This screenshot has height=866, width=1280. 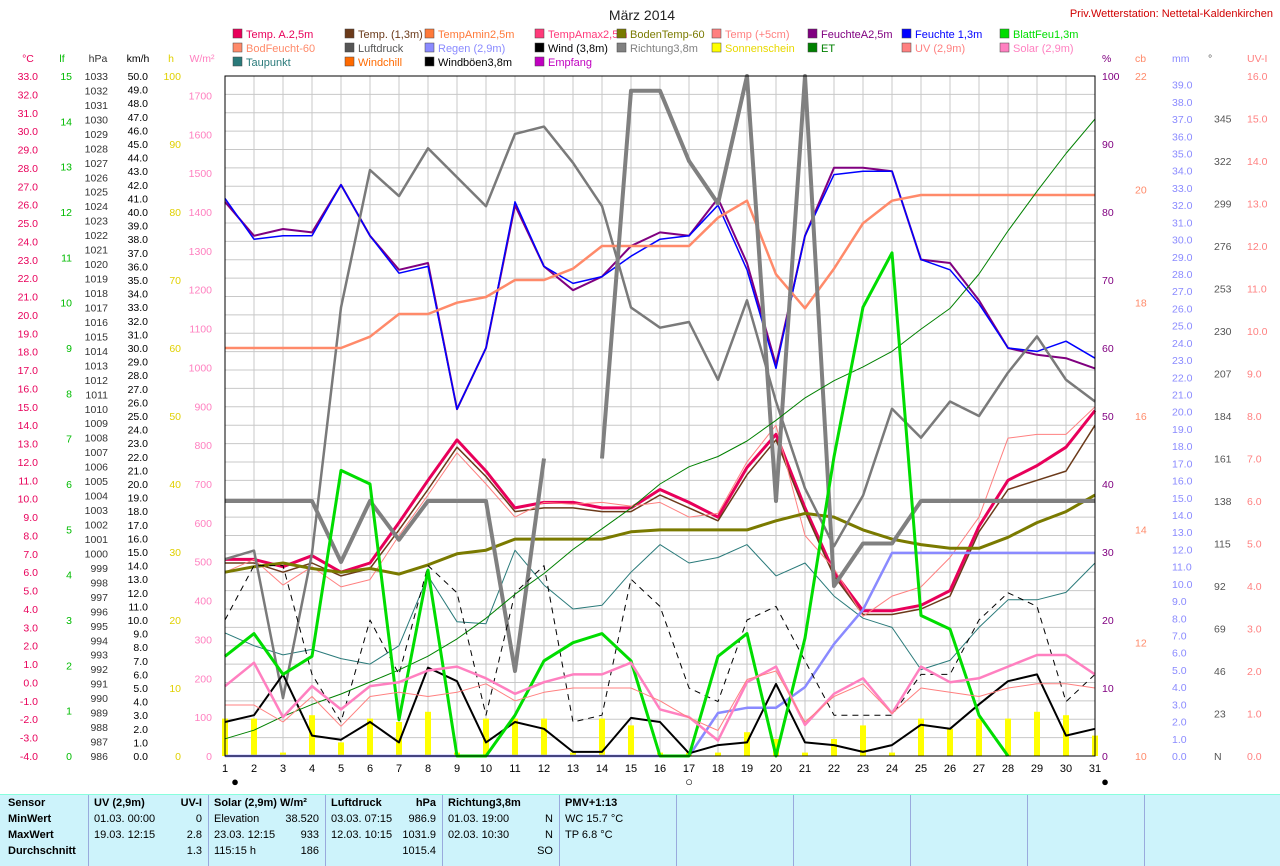 I want to click on axis-tick-label: 12.0, so click(x=1182, y=550).